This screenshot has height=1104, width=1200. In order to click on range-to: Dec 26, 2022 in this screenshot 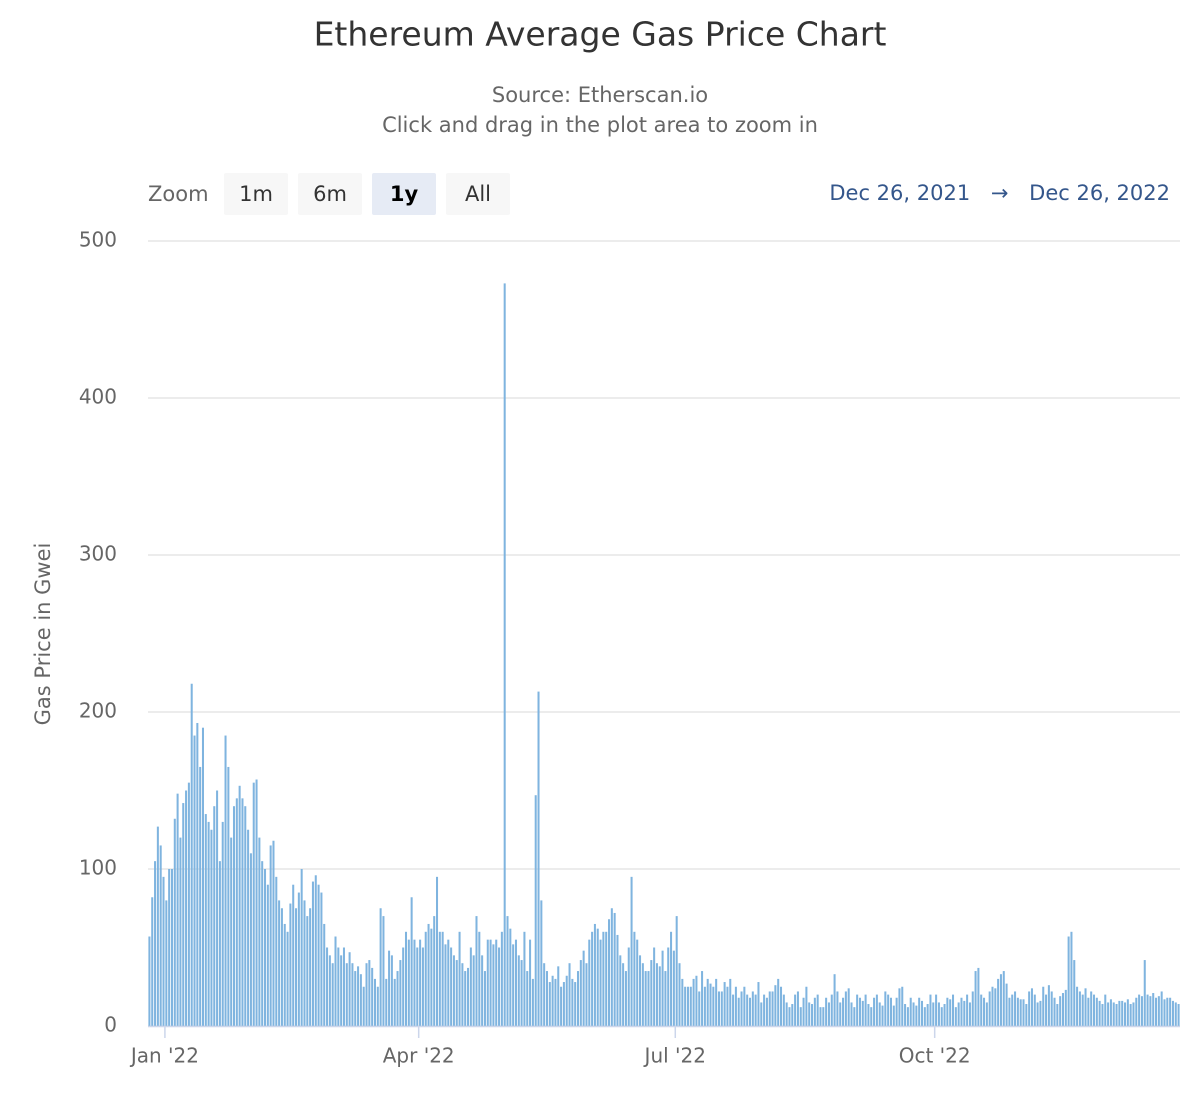, I will do `click(1099, 193)`.